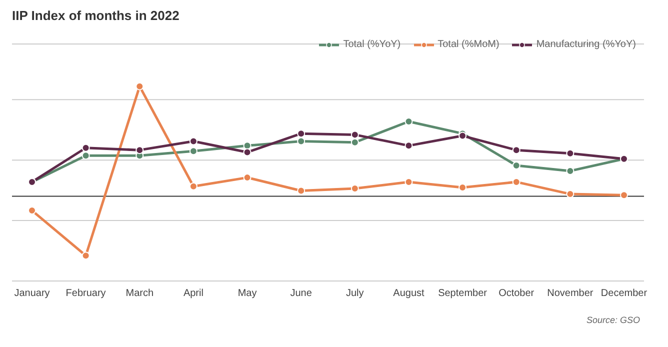 This screenshot has width=668, height=347. Describe the element at coordinates (570, 294) in the screenshot. I see `x-tick-label: November` at that location.